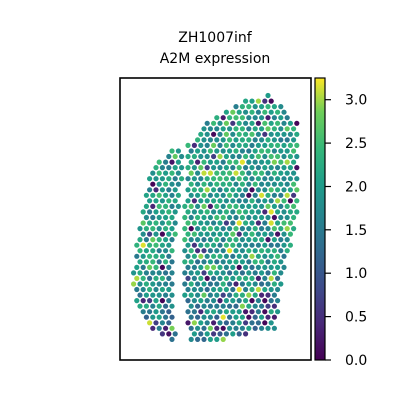 This screenshot has height=400, width=400. What do you see at coordinates (346, 231) in the screenshot?
I see `colorbar-ticks: 0.0 0.5 1.0 1.5 2.0 2.5 3.0` at bounding box center [346, 231].